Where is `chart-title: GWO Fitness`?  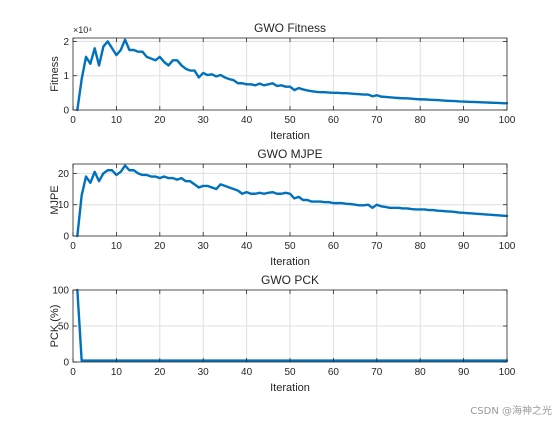 chart-title: GWO Fitness is located at coordinates (290, 28).